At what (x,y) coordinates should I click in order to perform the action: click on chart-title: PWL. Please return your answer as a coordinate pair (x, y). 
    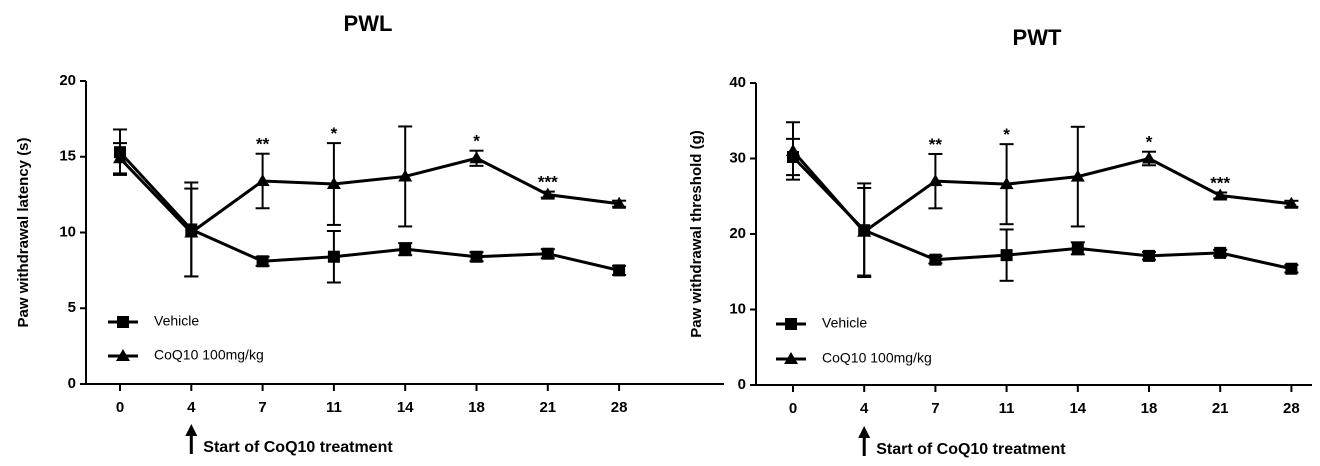
    Looking at the image, I should click on (368, 23).